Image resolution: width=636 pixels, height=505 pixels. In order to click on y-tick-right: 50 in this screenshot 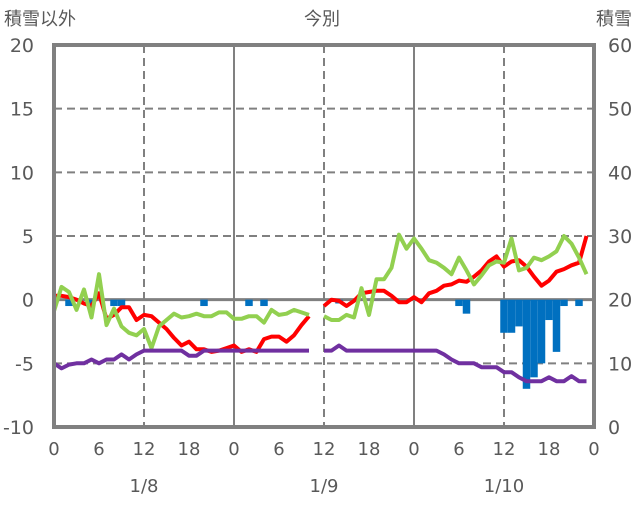, I will do `click(620, 110)`.